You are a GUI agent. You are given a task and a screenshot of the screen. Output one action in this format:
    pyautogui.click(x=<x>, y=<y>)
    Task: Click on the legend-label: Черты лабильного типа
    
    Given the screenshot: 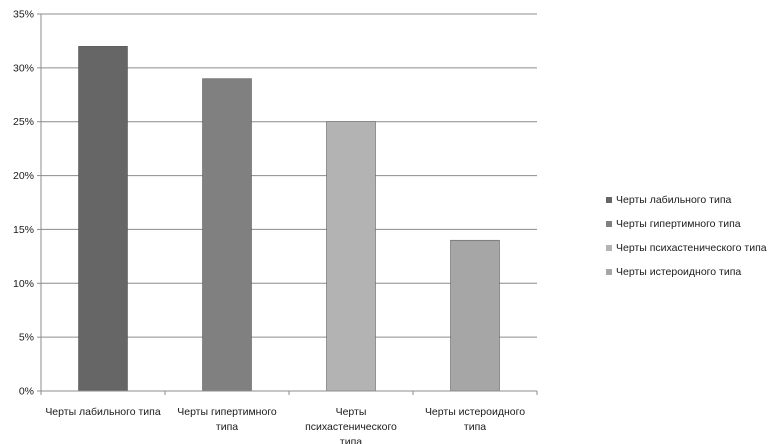 What is the action you would take?
    pyautogui.click(x=674, y=200)
    